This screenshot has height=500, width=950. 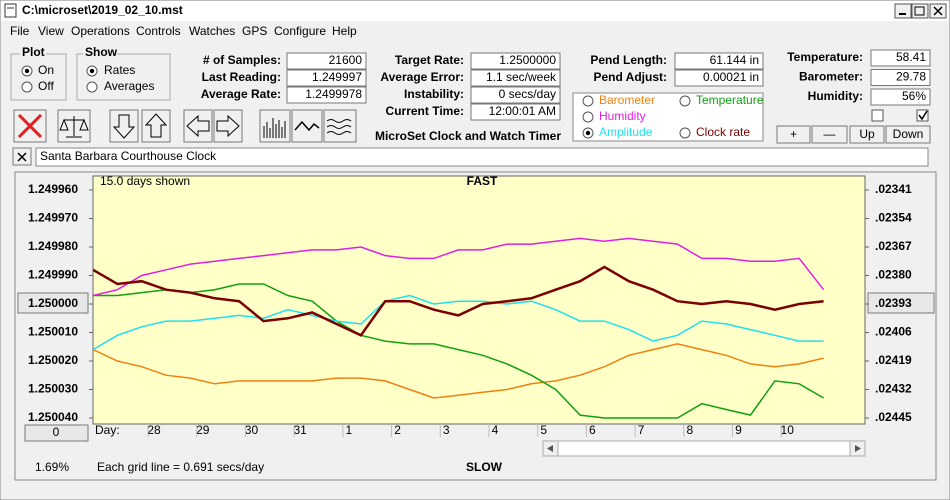 I want to click on field-label: Current Time:, so click(x=425, y=111).